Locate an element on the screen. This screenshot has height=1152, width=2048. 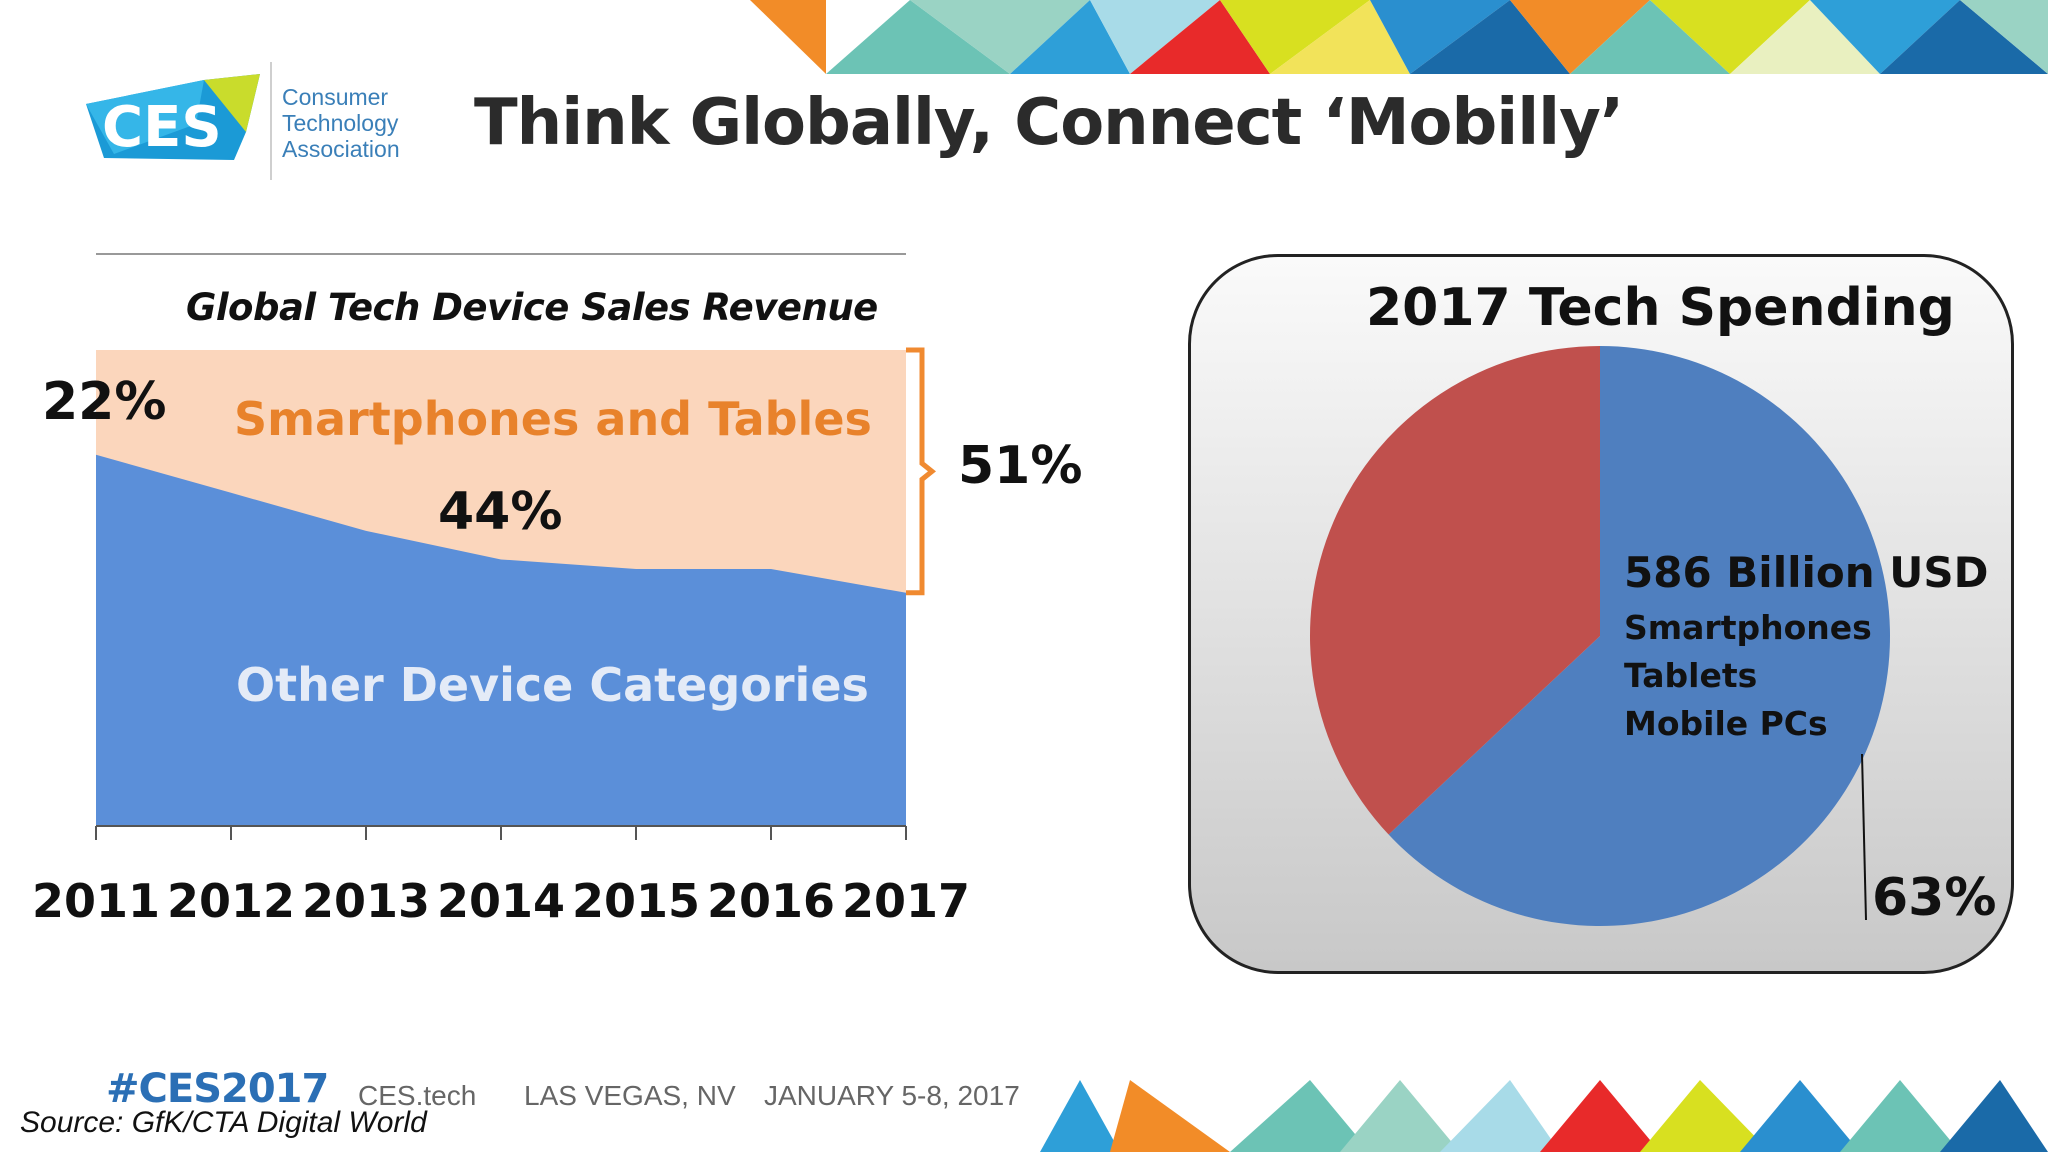
logo-line-1: Consumer is located at coordinates (335, 97).